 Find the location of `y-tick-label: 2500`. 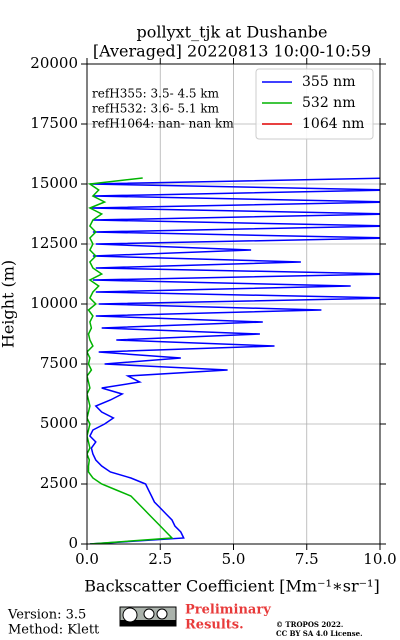

y-tick-label: 2500 is located at coordinates (59, 483).